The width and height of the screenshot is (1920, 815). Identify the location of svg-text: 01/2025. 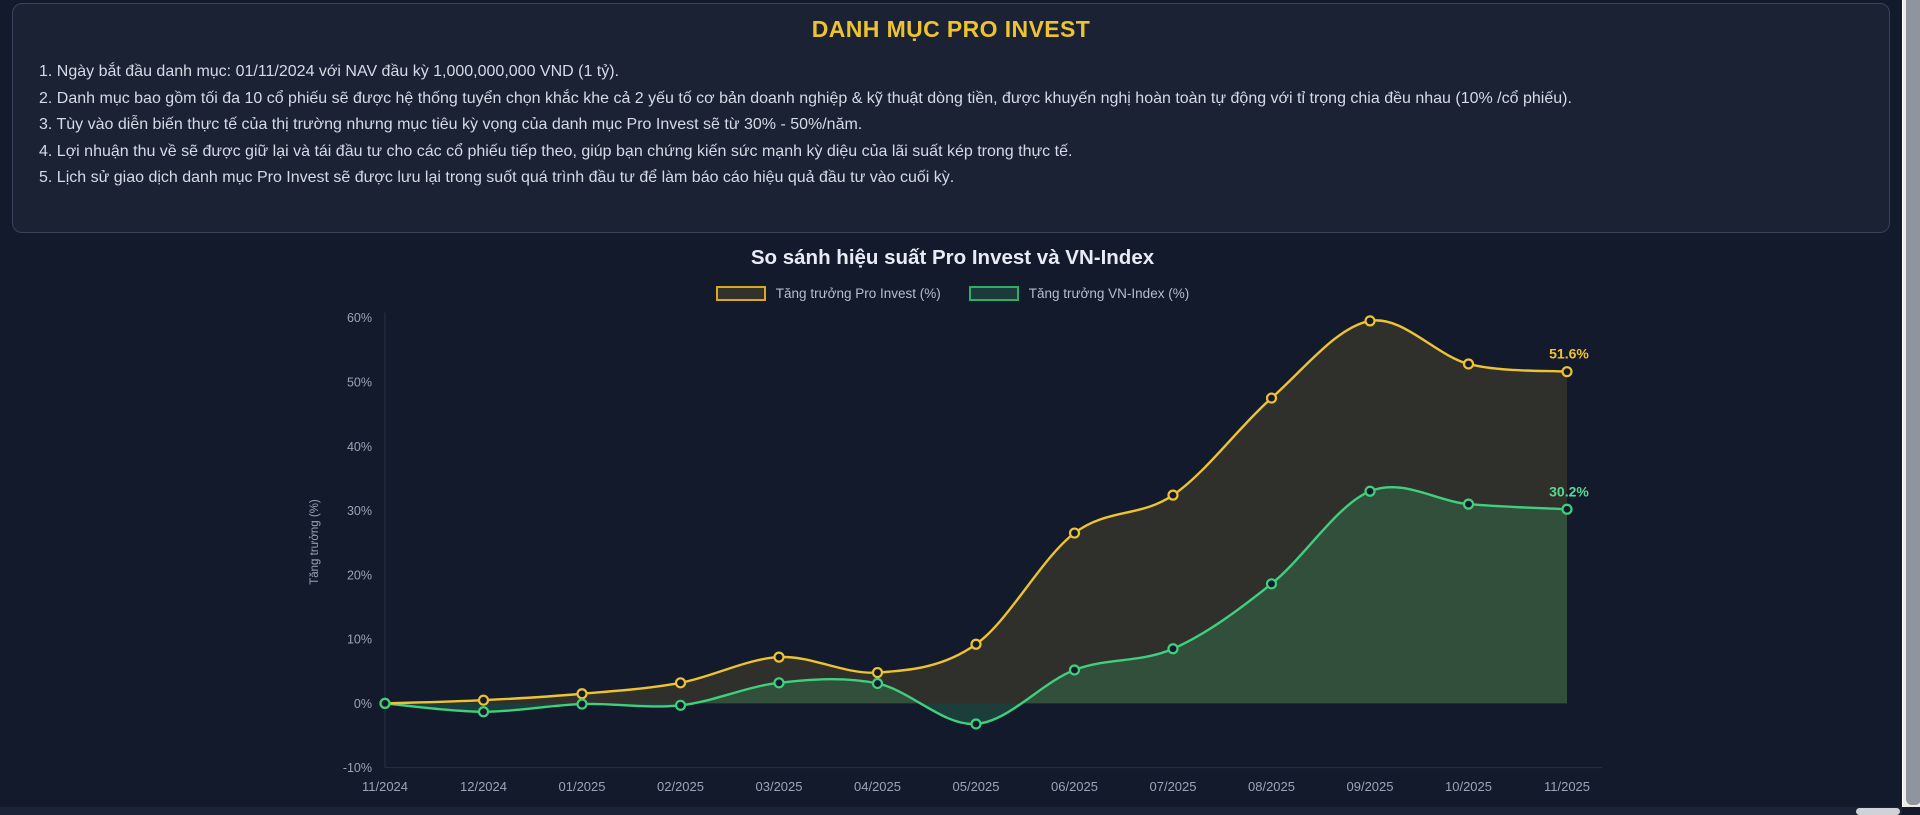
(582, 786).